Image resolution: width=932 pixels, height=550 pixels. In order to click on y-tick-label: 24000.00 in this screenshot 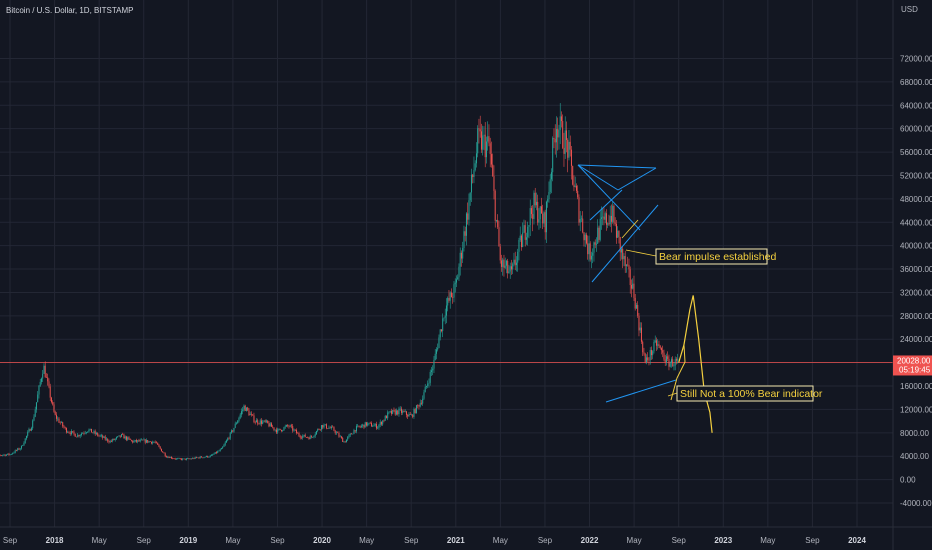, I will do `click(916, 339)`.